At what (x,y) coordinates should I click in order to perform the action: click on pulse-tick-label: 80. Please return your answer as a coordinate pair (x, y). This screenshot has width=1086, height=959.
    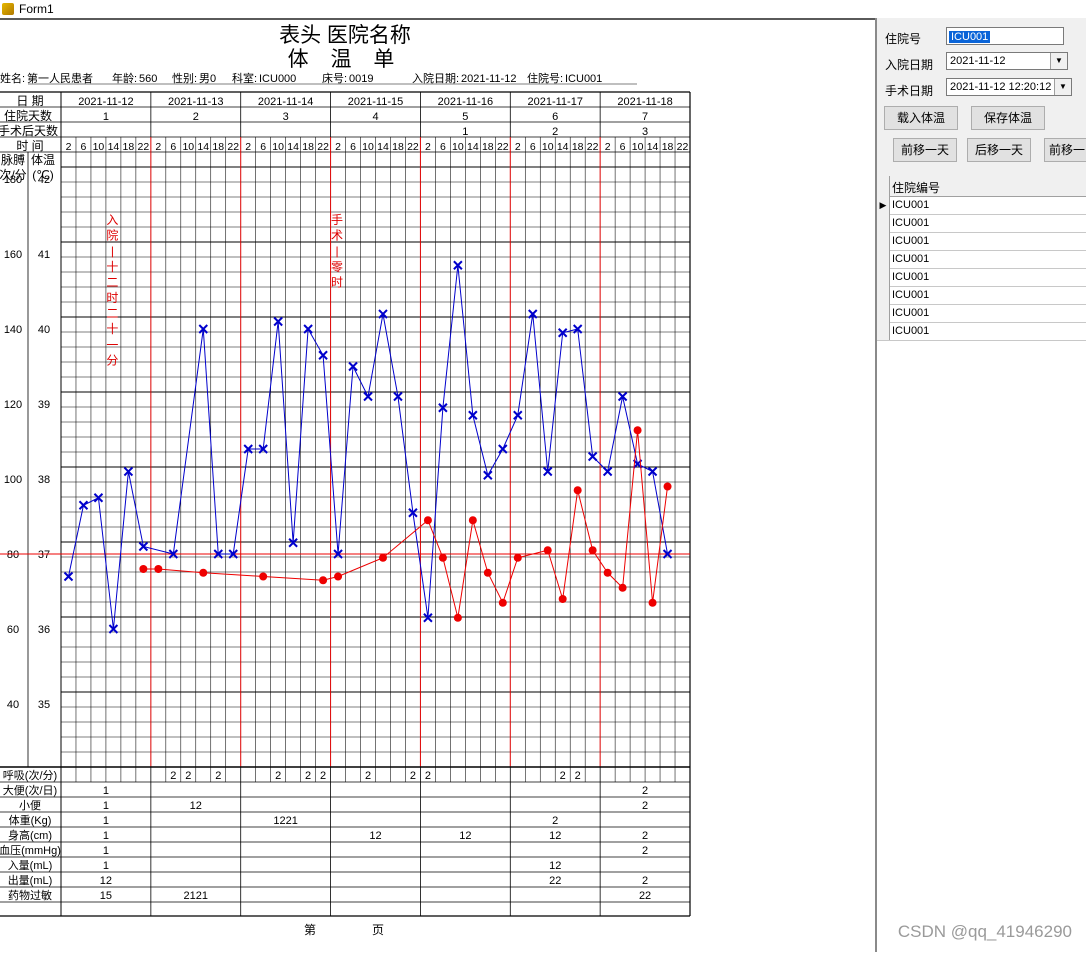
    Looking at the image, I should click on (13, 555).